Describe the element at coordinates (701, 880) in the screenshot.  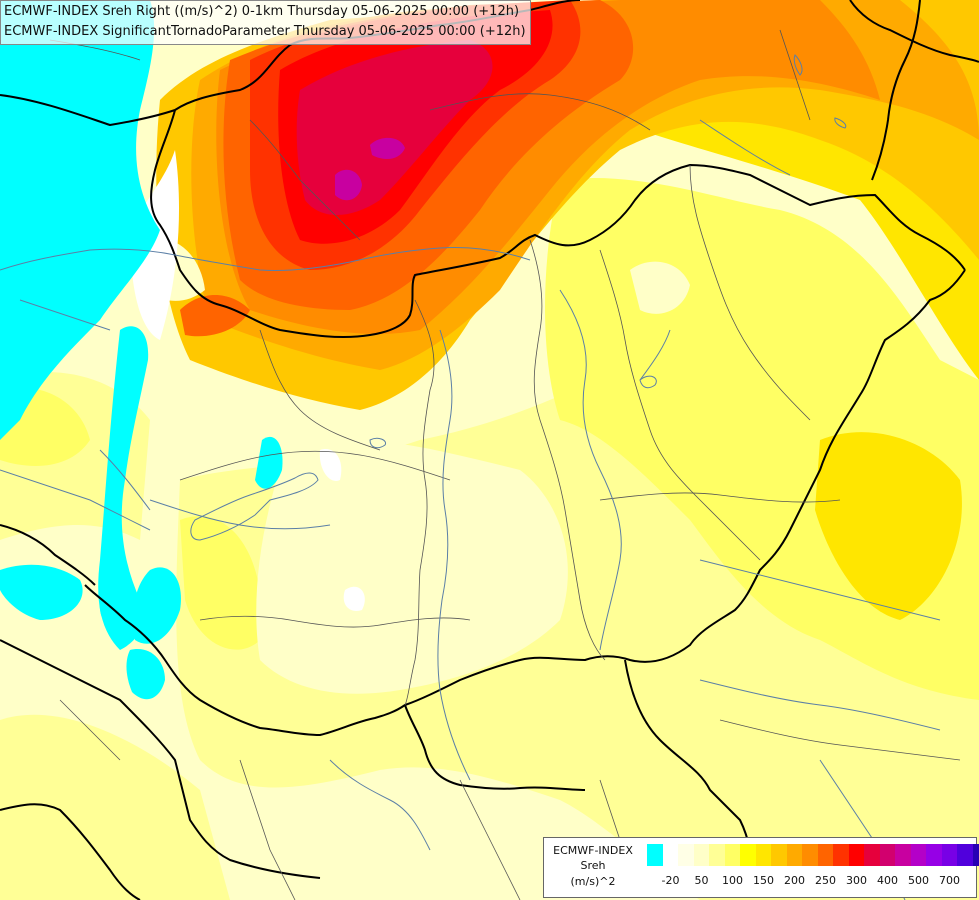
I see `legend-tick-label: 50` at that location.